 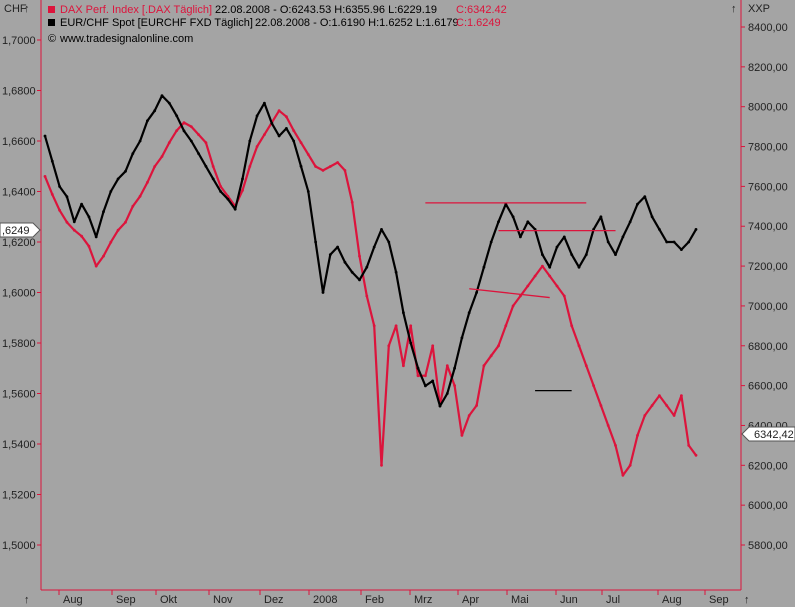 What do you see at coordinates (768, 307) in the screenshot?
I see `right-tick-label: 7000,00` at bounding box center [768, 307].